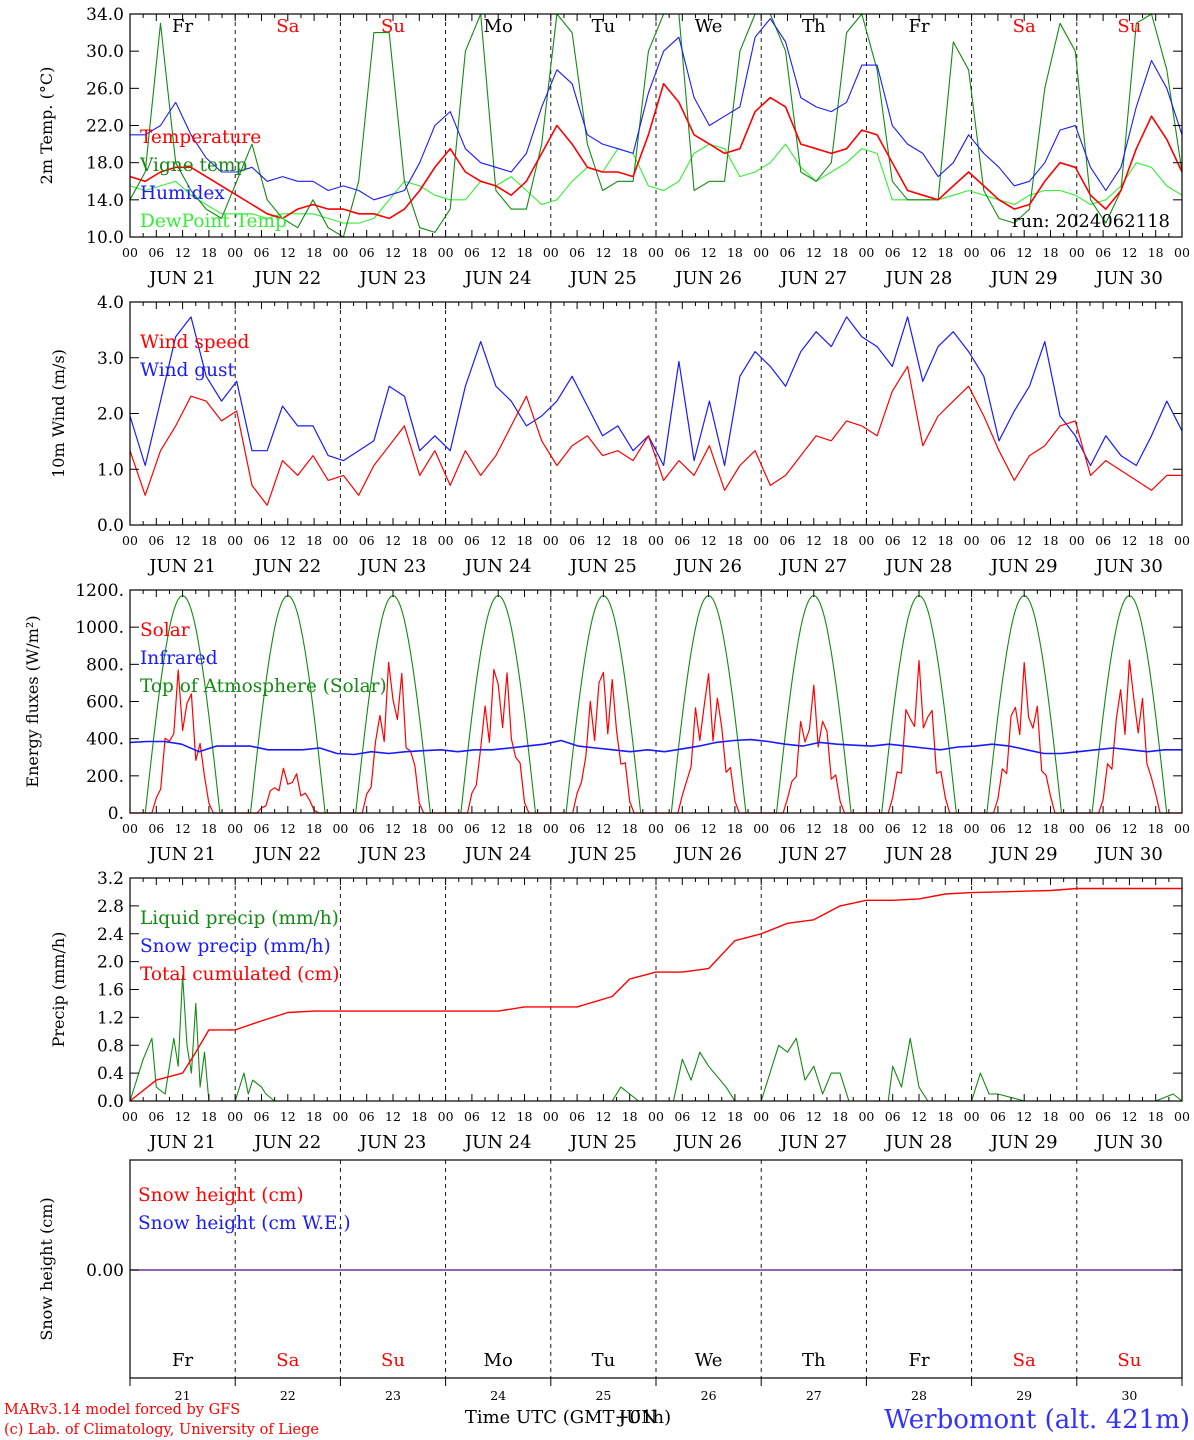 The width and height of the screenshot is (1194, 1440). I want to click on x-axis-overlap-text: JUN, so click(637, 1417).